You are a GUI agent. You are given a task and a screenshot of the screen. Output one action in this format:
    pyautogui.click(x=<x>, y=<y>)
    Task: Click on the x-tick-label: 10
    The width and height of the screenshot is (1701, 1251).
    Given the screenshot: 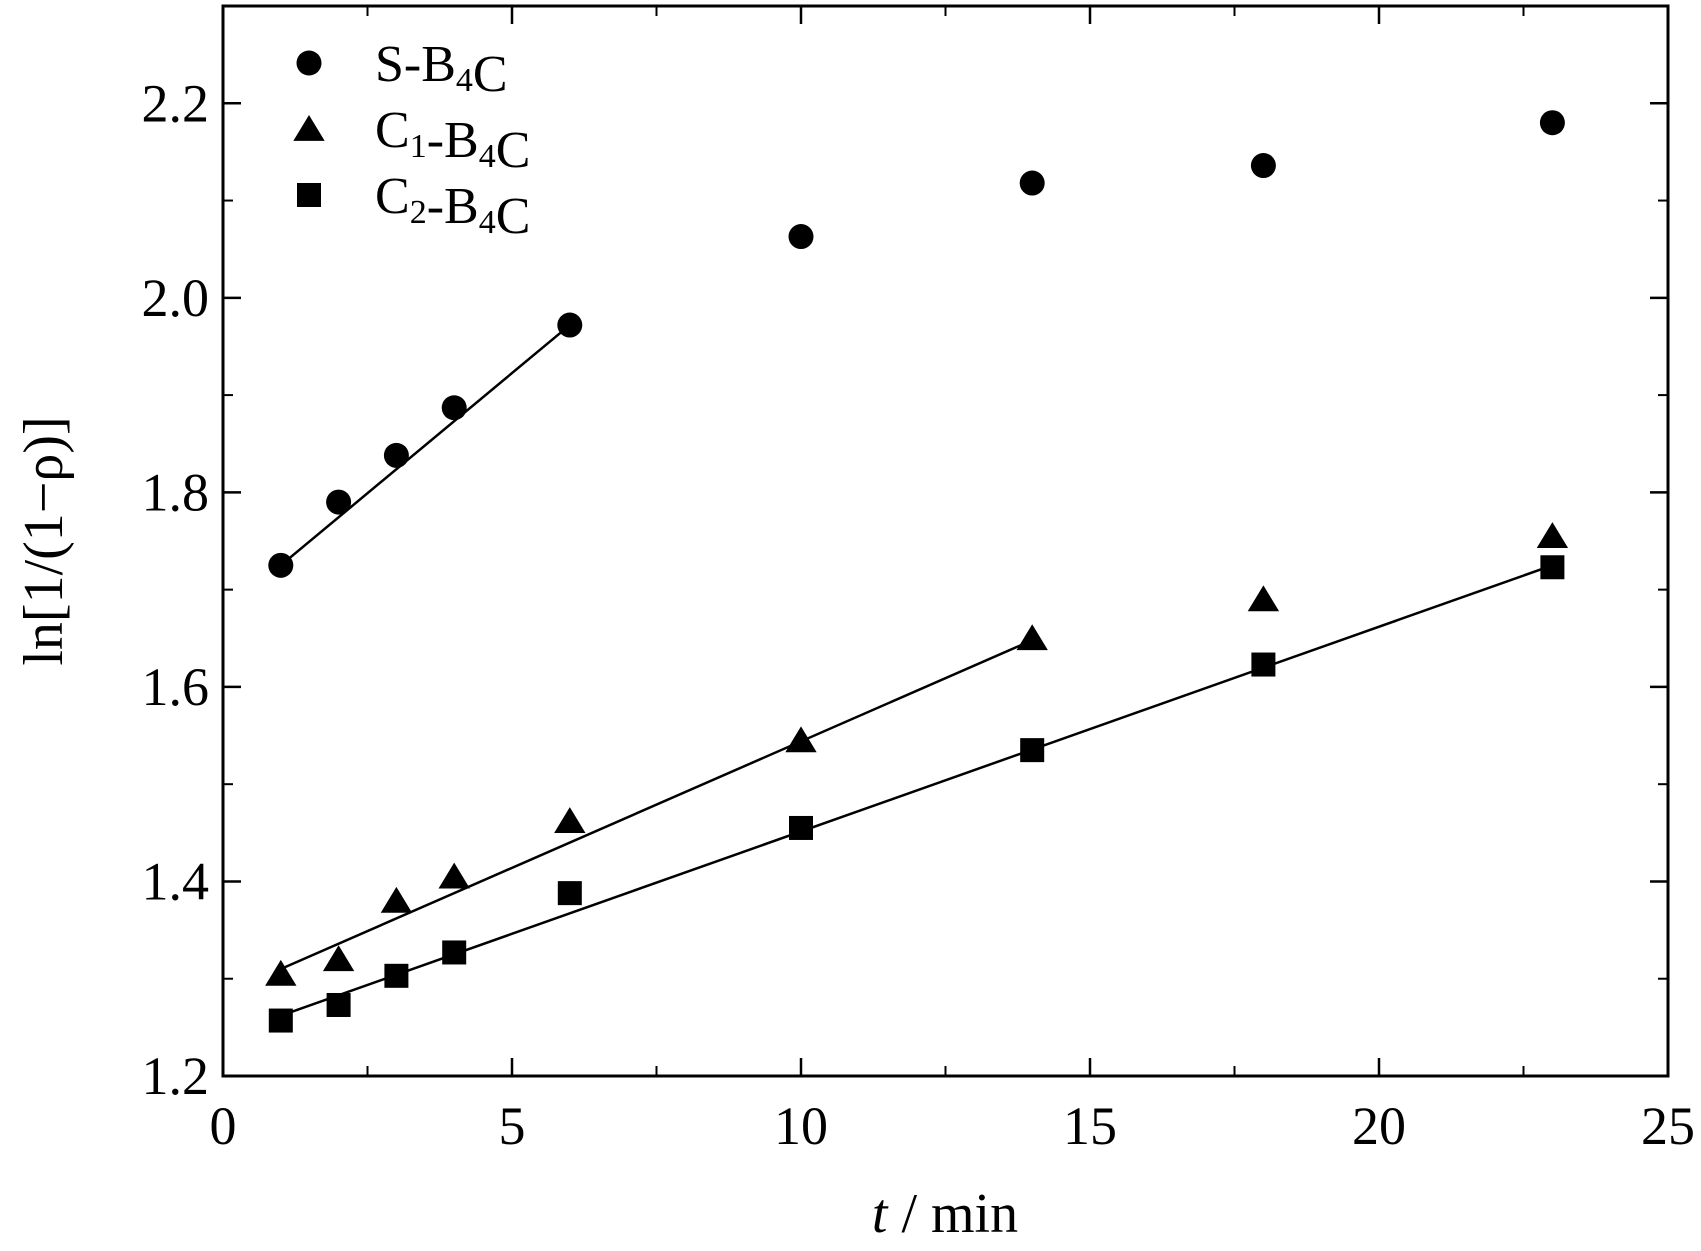 What is the action you would take?
    pyautogui.click(x=801, y=1126)
    